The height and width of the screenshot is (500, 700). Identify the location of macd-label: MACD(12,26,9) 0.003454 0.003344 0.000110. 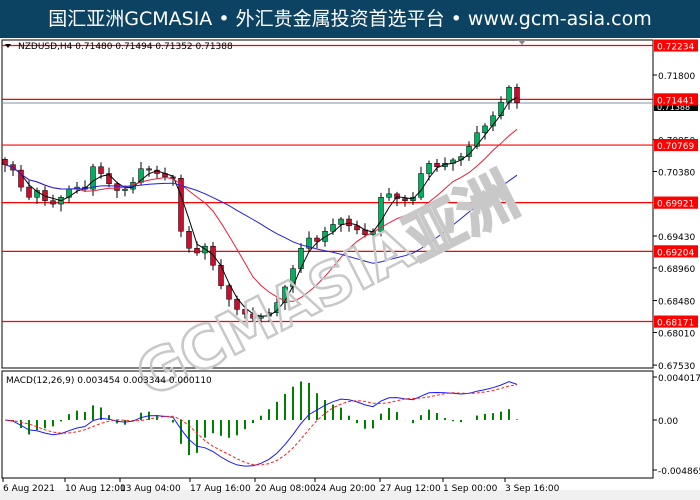
(109, 381).